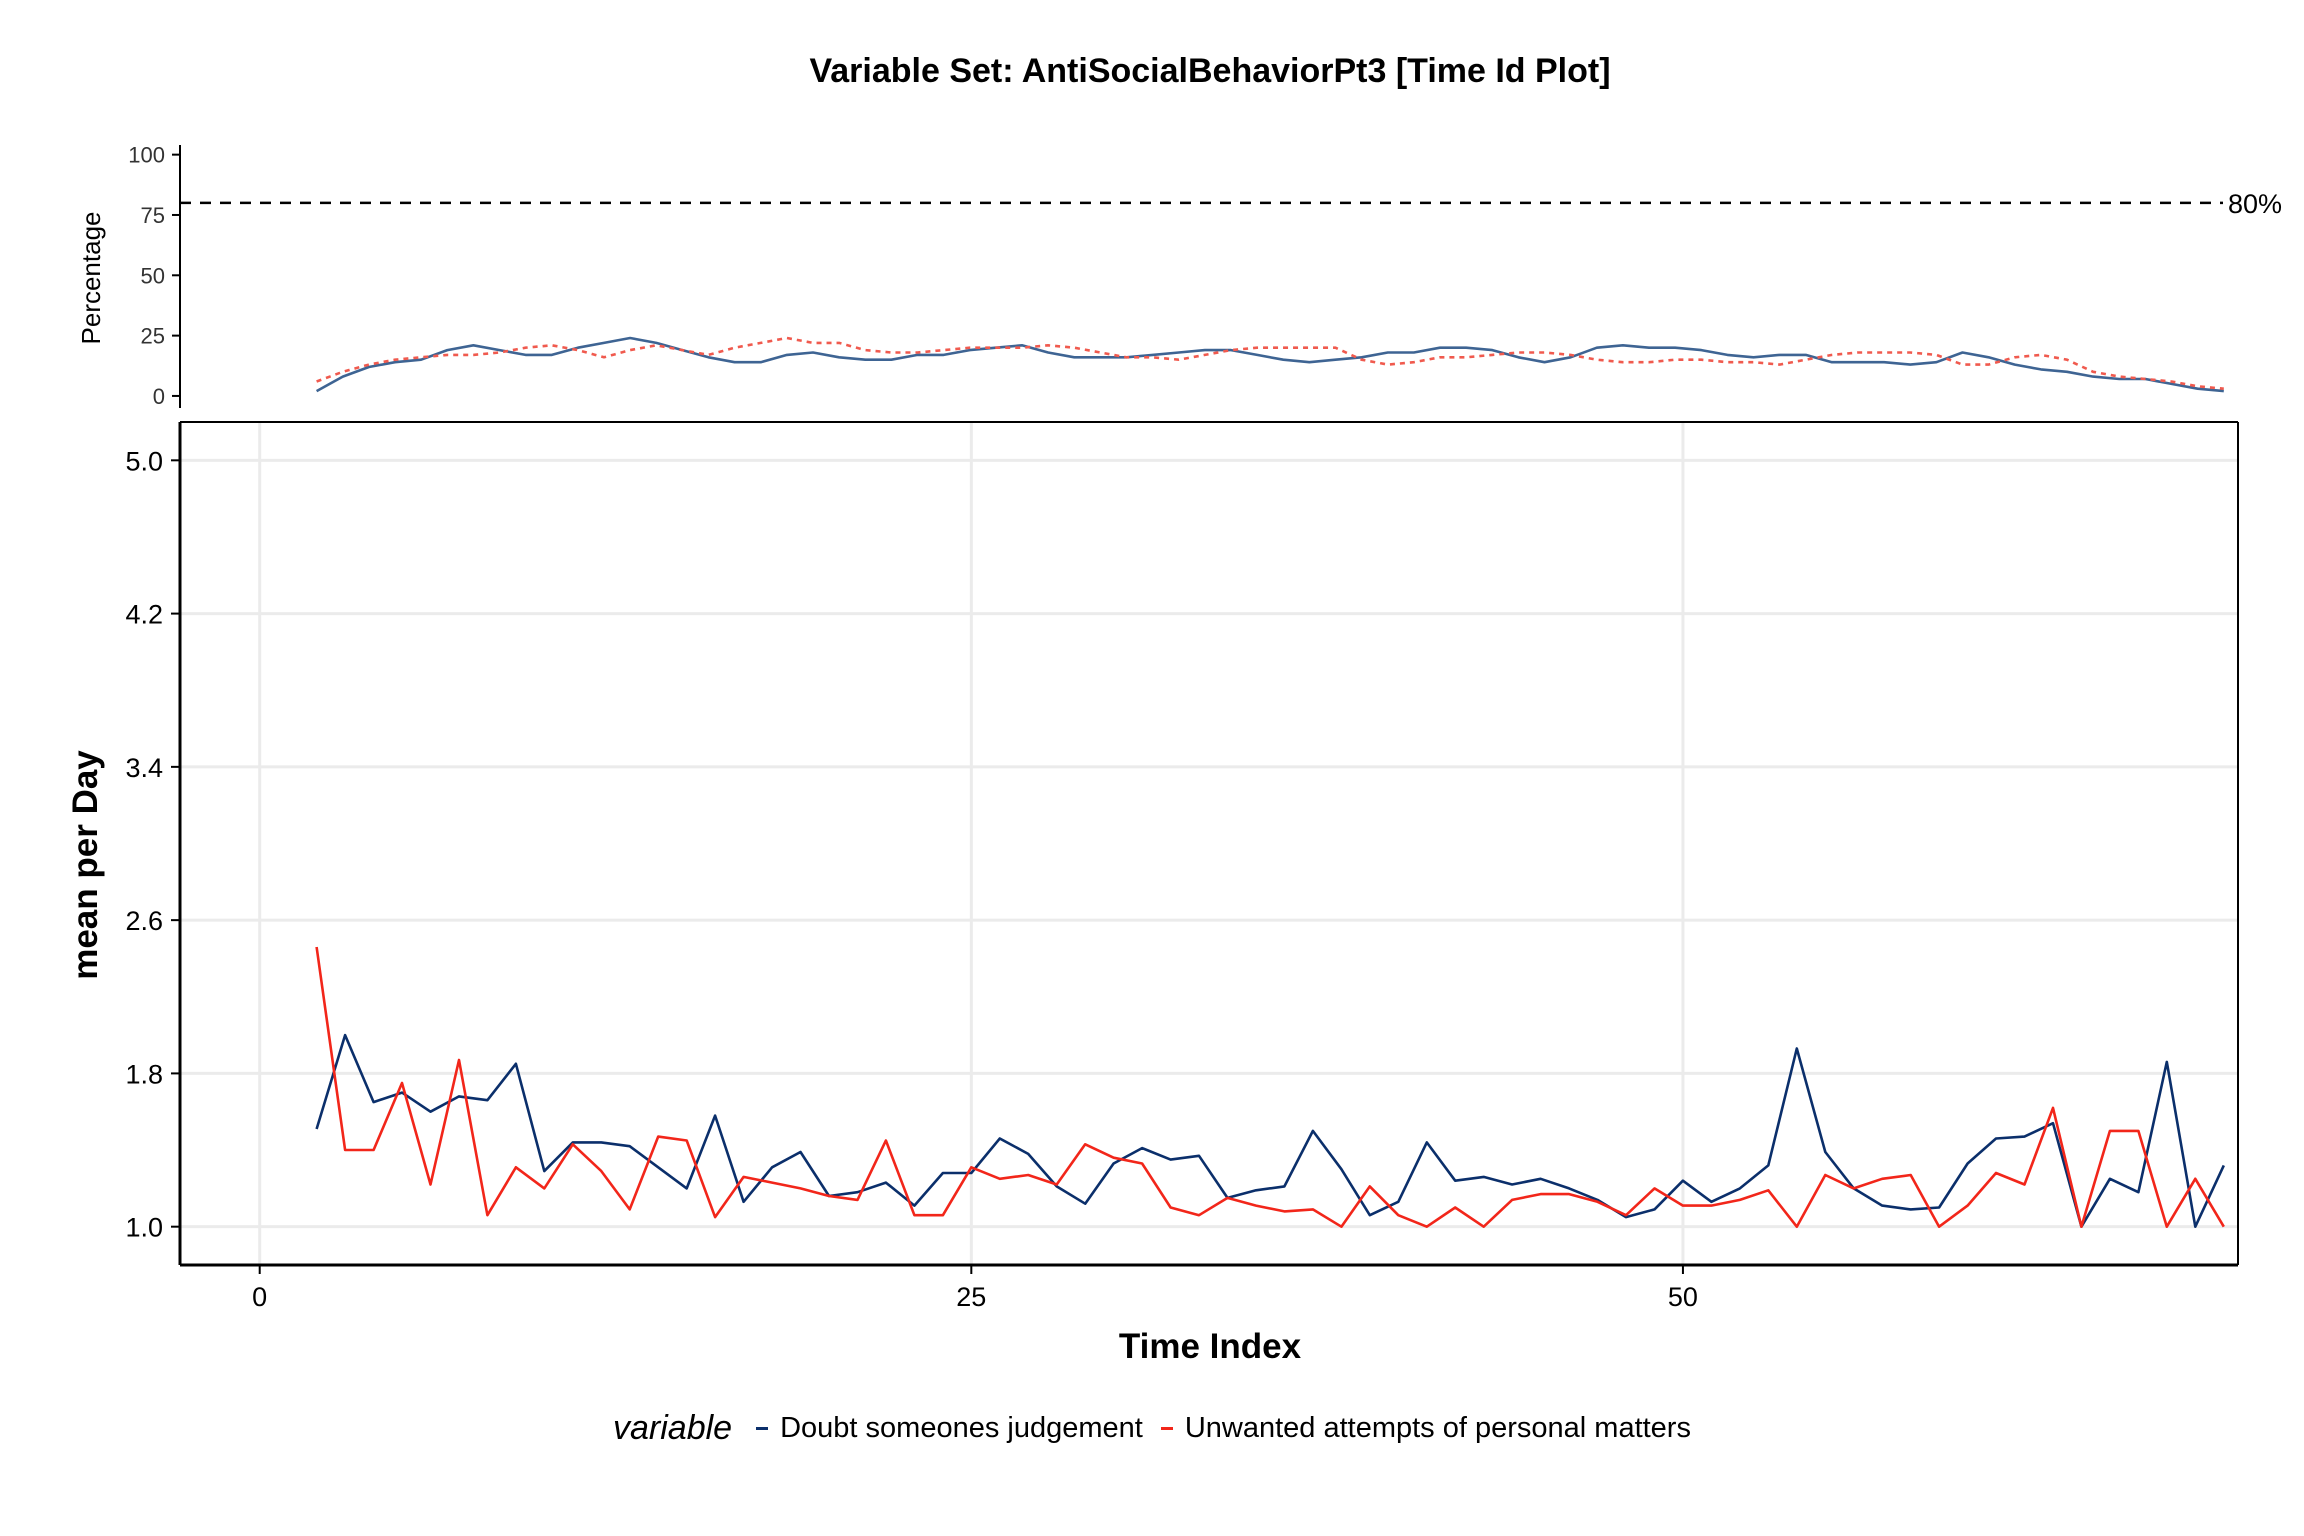 Image resolution: width=2304 pixels, height=1536 pixels. What do you see at coordinates (153, 275) in the screenshot?
I see `percentage-y-tick-label: 50` at bounding box center [153, 275].